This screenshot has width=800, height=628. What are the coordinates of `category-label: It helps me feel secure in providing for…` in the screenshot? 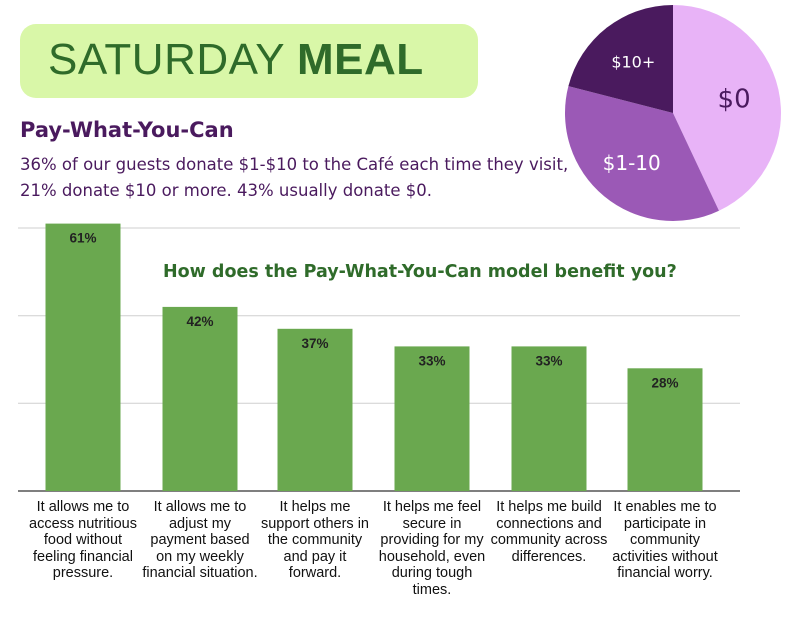 It's located at (432, 548).